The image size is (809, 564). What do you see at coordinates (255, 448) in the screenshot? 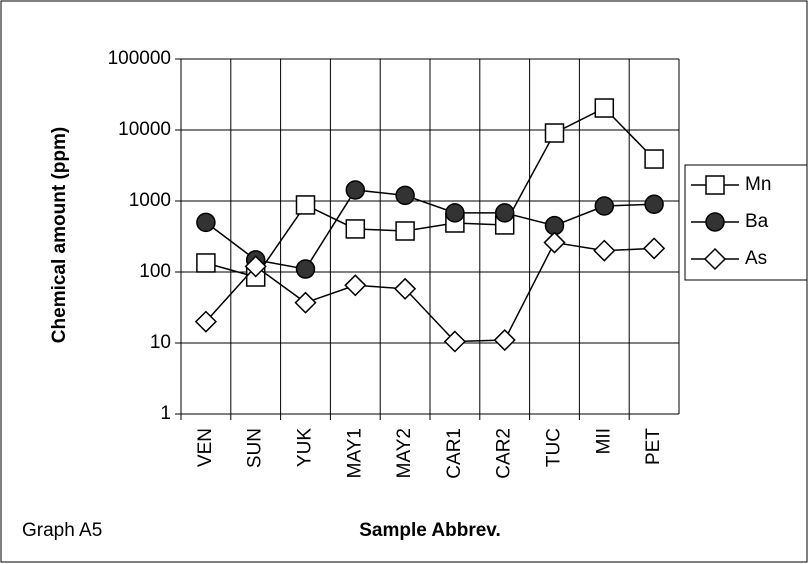
I see `x-tick-label: SUN` at bounding box center [255, 448].